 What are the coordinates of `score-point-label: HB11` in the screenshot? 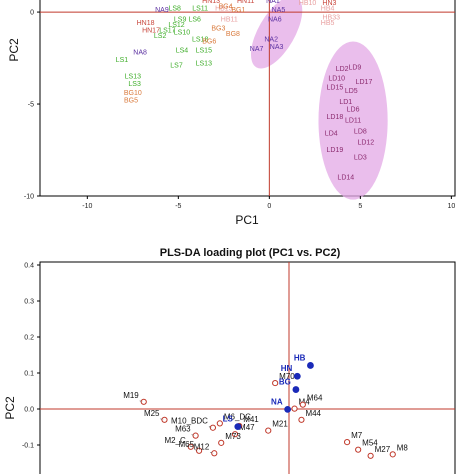 It's located at (229, 19).